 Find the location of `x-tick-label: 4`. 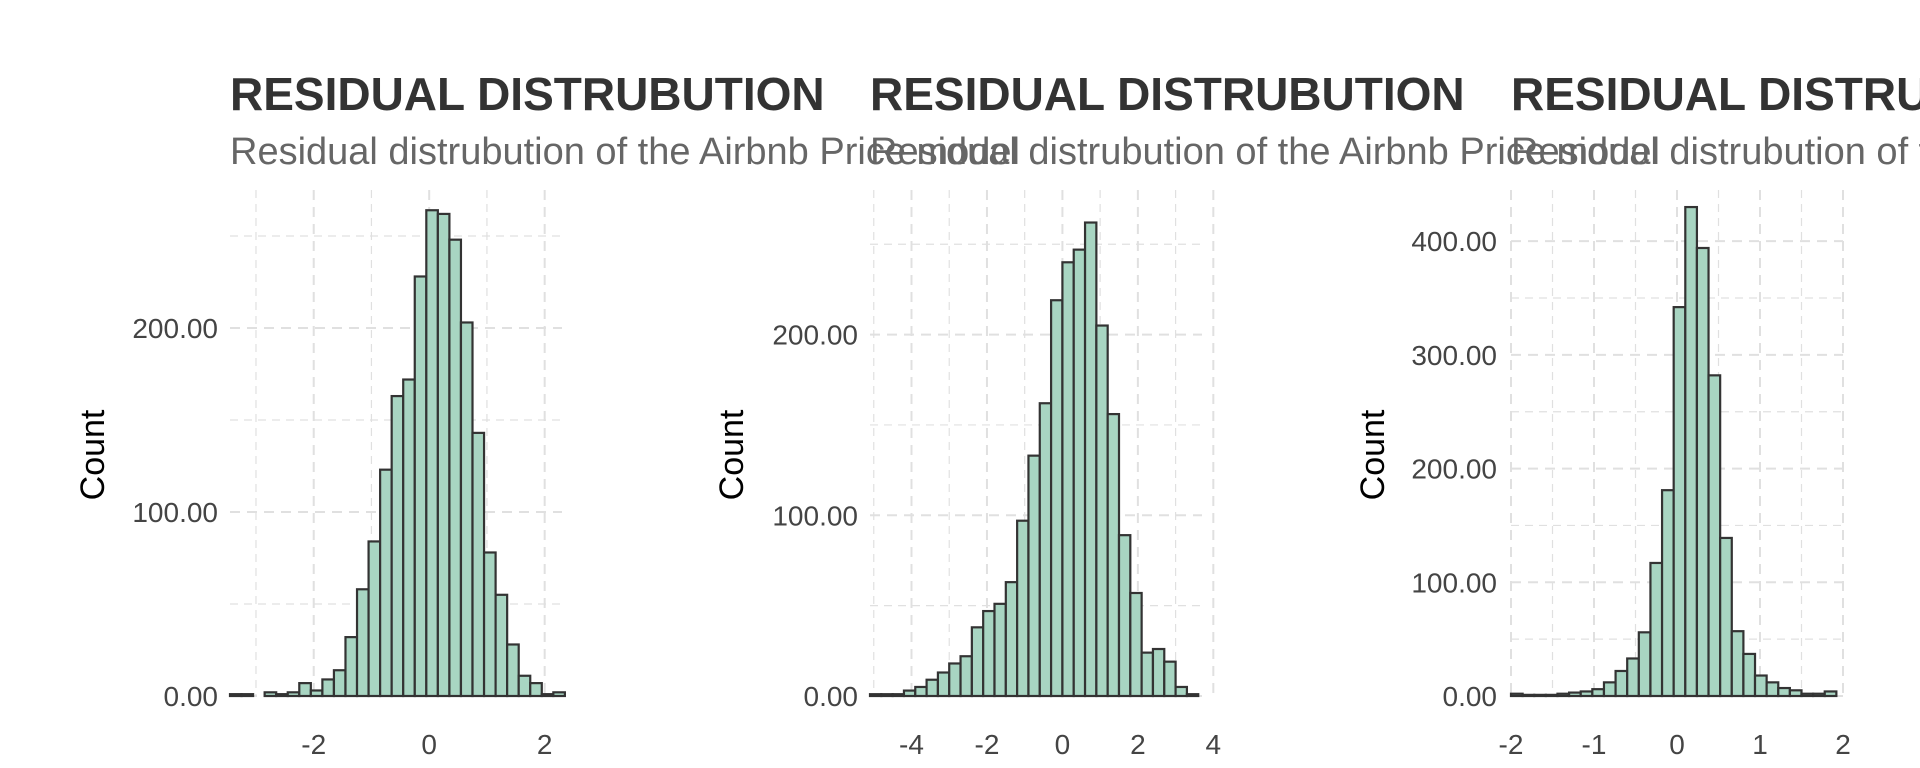

x-tick-label: 4 is located at coordinates (1214, 744).